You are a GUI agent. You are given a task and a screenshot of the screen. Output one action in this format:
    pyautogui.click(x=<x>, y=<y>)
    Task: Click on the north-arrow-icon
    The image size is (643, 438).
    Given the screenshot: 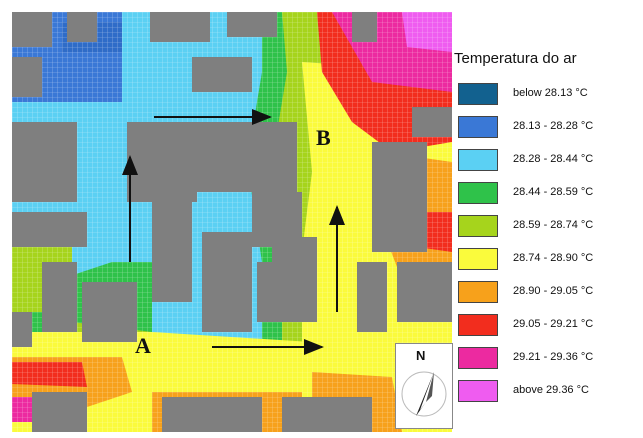 What is the action you would take?
    pyautogui.click(x=424, y=394)
    